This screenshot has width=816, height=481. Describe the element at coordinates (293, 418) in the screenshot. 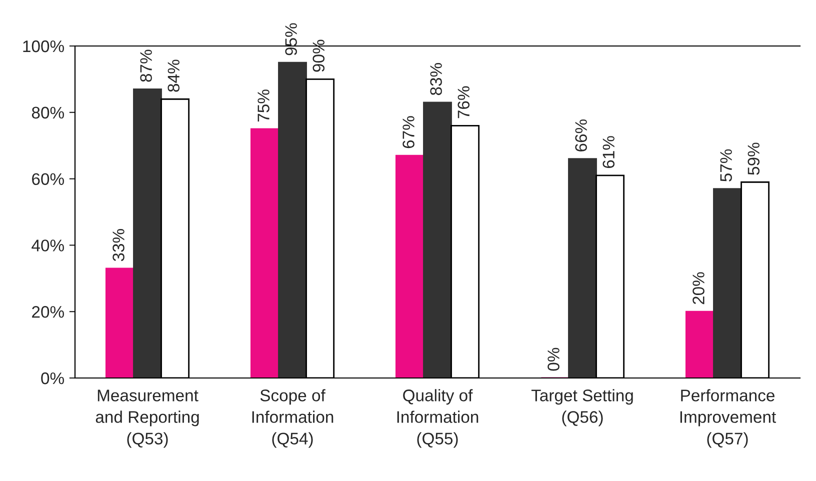

I see `x-tick-label: Scope of Information (Q54)` at that location.